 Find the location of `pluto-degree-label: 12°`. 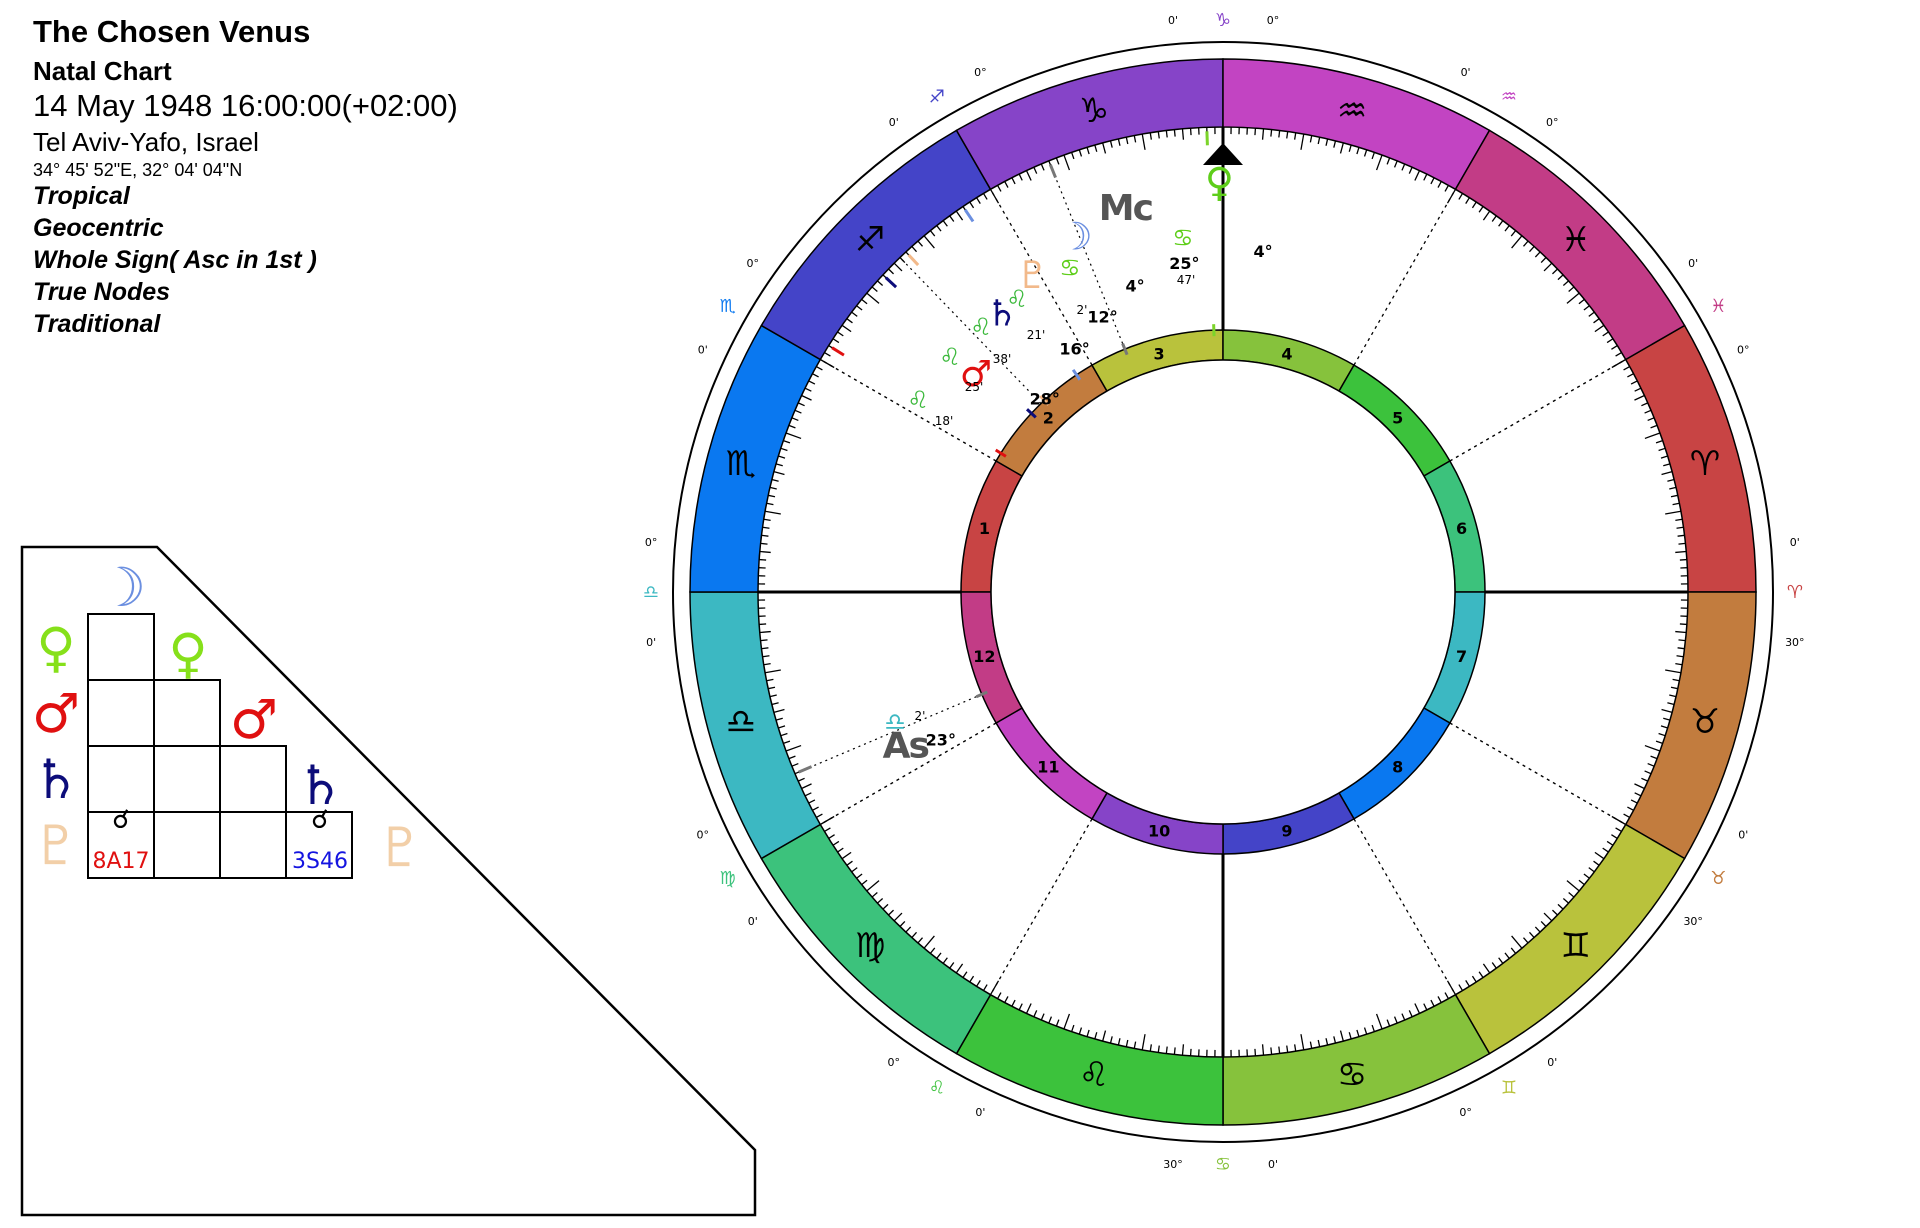

pluto-degree-label: 12° is located at coordinates (1102, 316).